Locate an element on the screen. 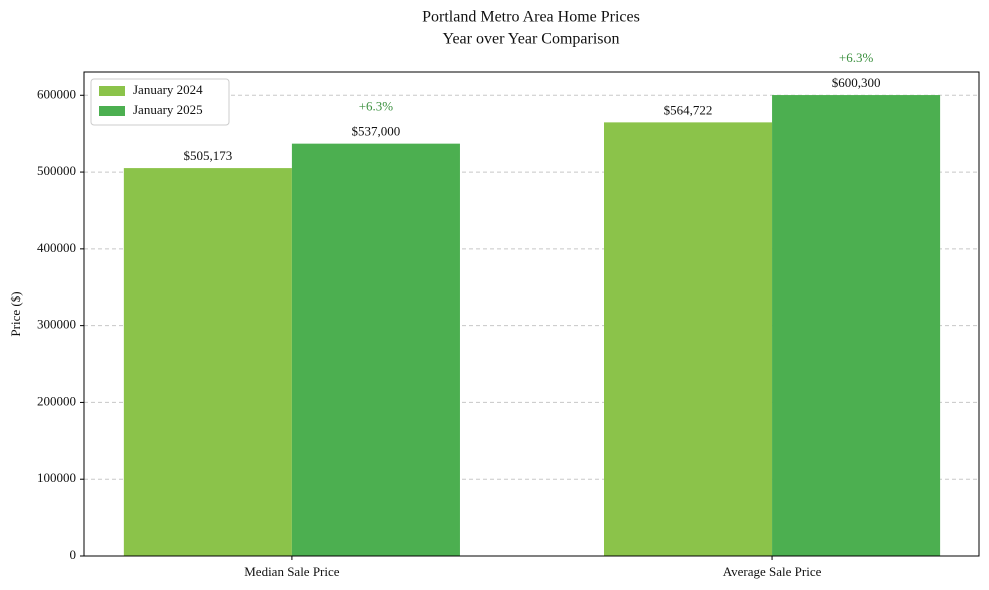 The height and width of the screenshot is (590, 989). legend-label: January 2025 is located at coordinates (168, 109).